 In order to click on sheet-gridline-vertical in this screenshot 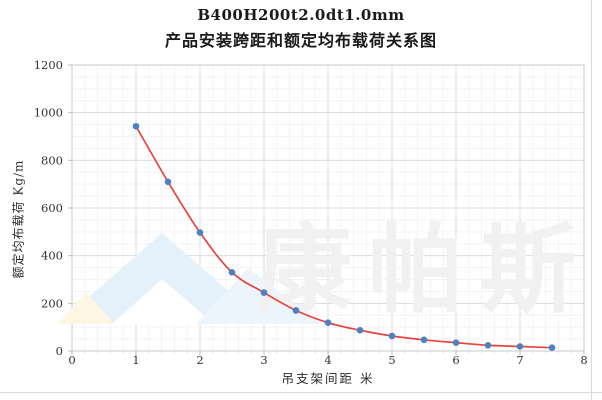, I will do `click(591, 200)`.